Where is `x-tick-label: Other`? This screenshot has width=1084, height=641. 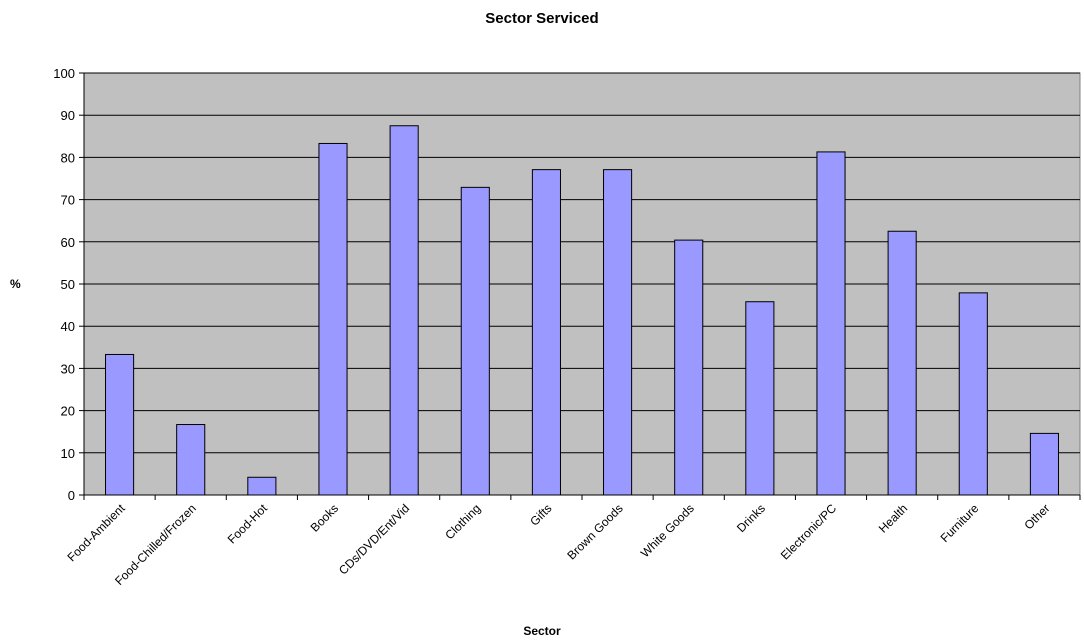
x-tick-label: Other is located at coordinates (1036, 516).